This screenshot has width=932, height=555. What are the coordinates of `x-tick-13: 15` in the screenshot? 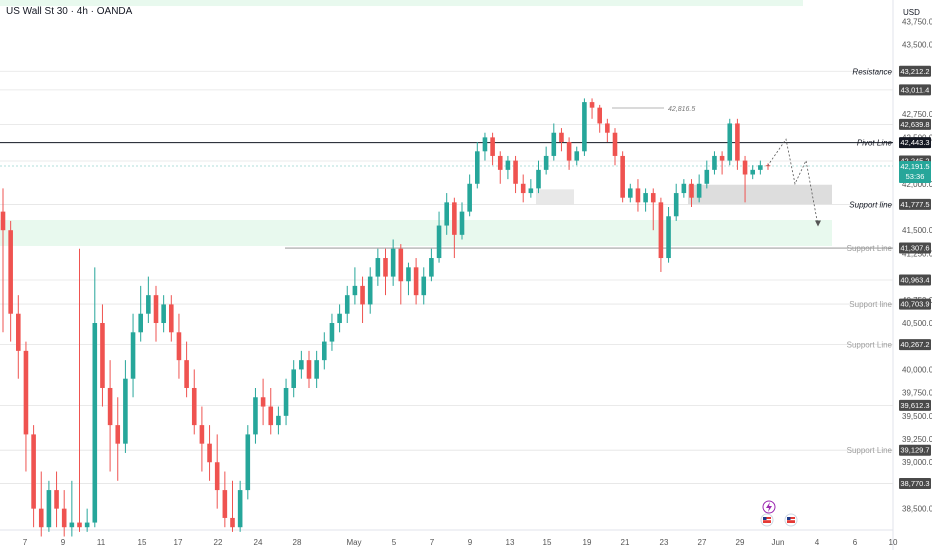 It's located at (547, 542).